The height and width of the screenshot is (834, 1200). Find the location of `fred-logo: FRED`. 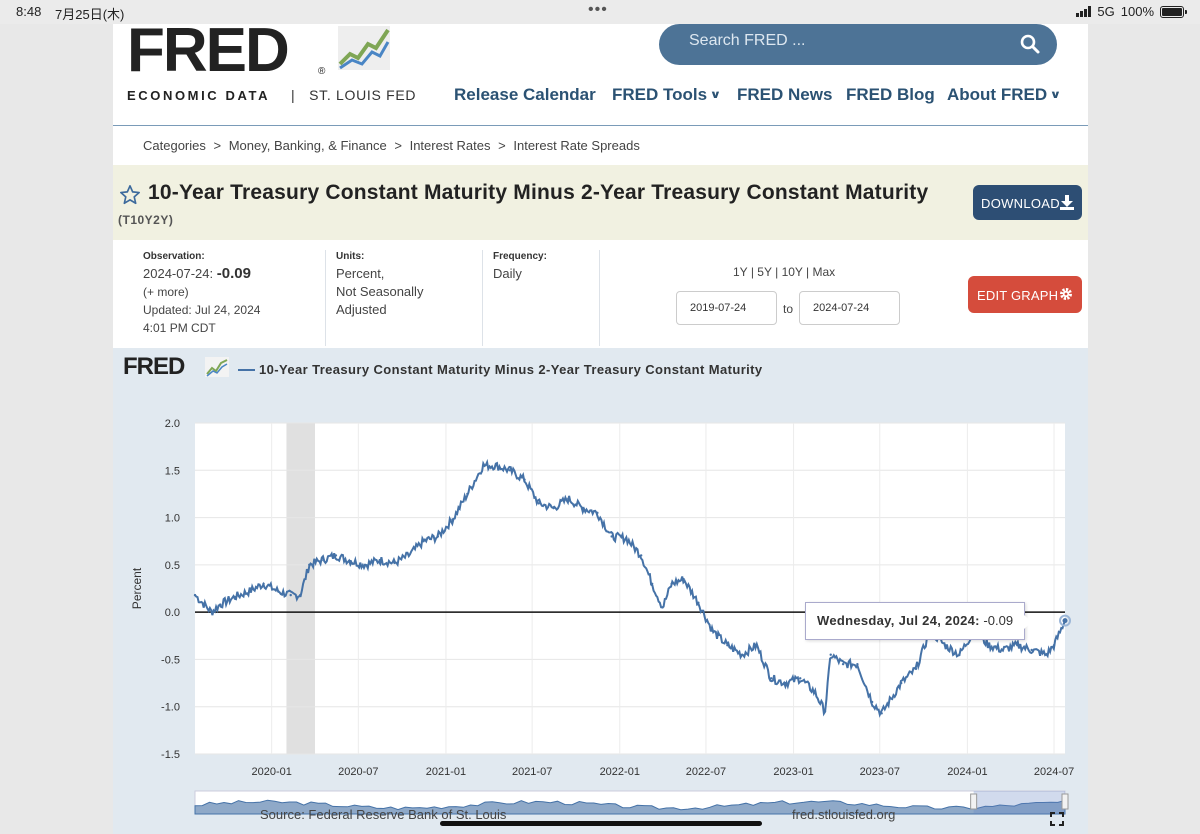

fred-logo: FRED is located at coordinates (208, 54).